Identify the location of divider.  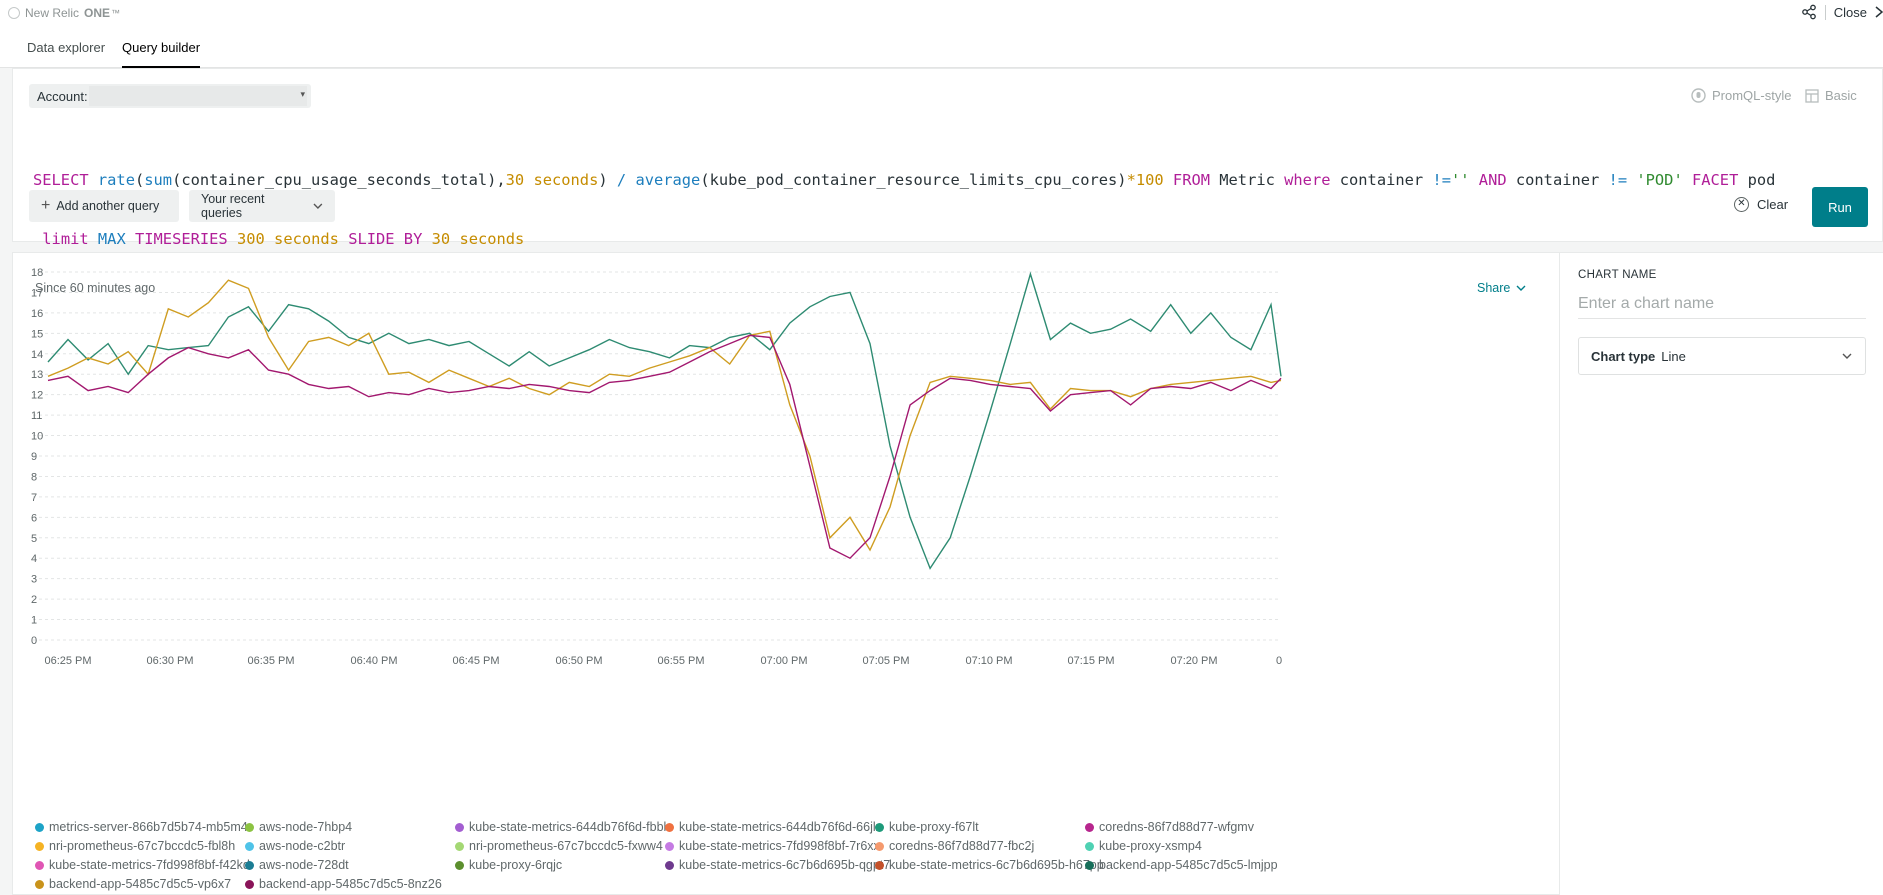
(1825, 12).